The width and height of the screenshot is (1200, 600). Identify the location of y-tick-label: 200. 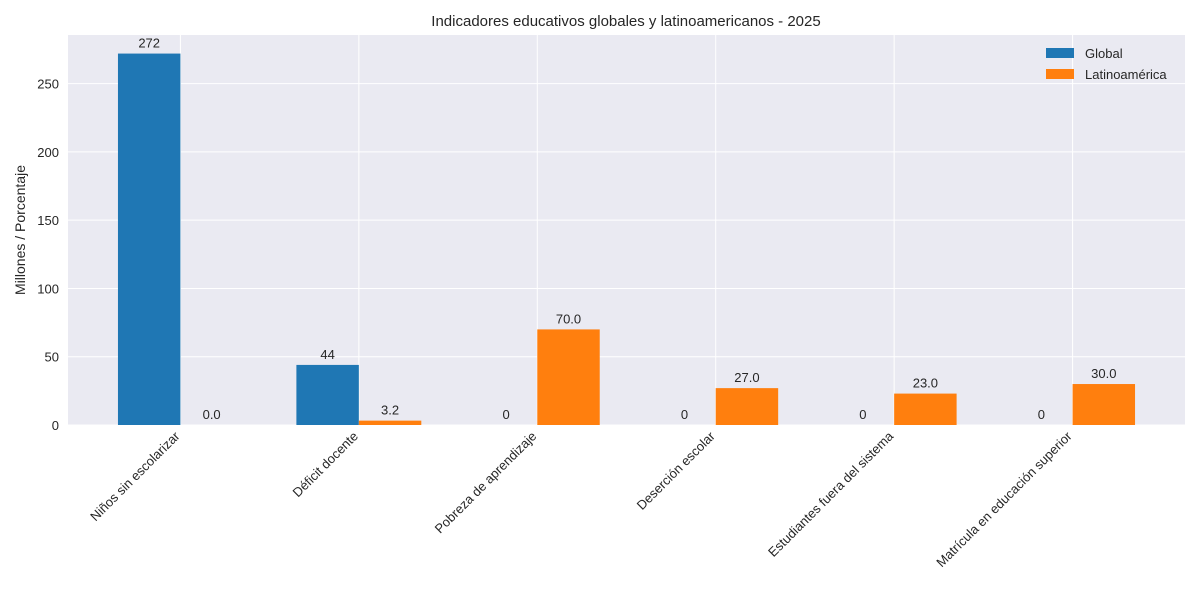
(48, 152).